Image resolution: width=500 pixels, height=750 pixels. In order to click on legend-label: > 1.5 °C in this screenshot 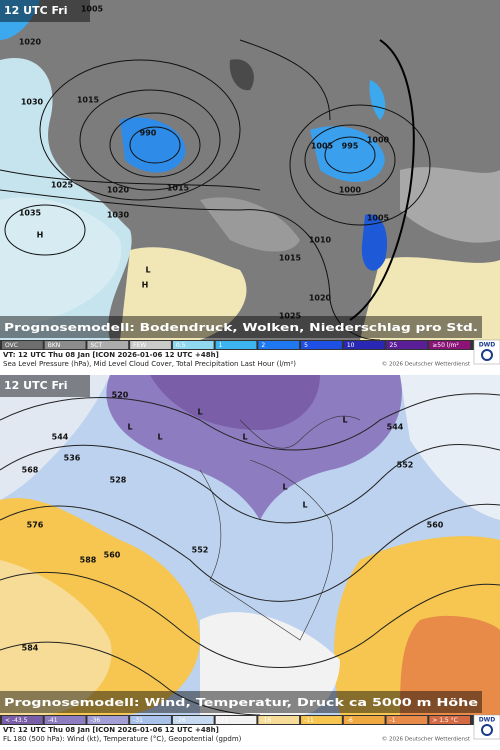, I will do `click(445, 720)`.